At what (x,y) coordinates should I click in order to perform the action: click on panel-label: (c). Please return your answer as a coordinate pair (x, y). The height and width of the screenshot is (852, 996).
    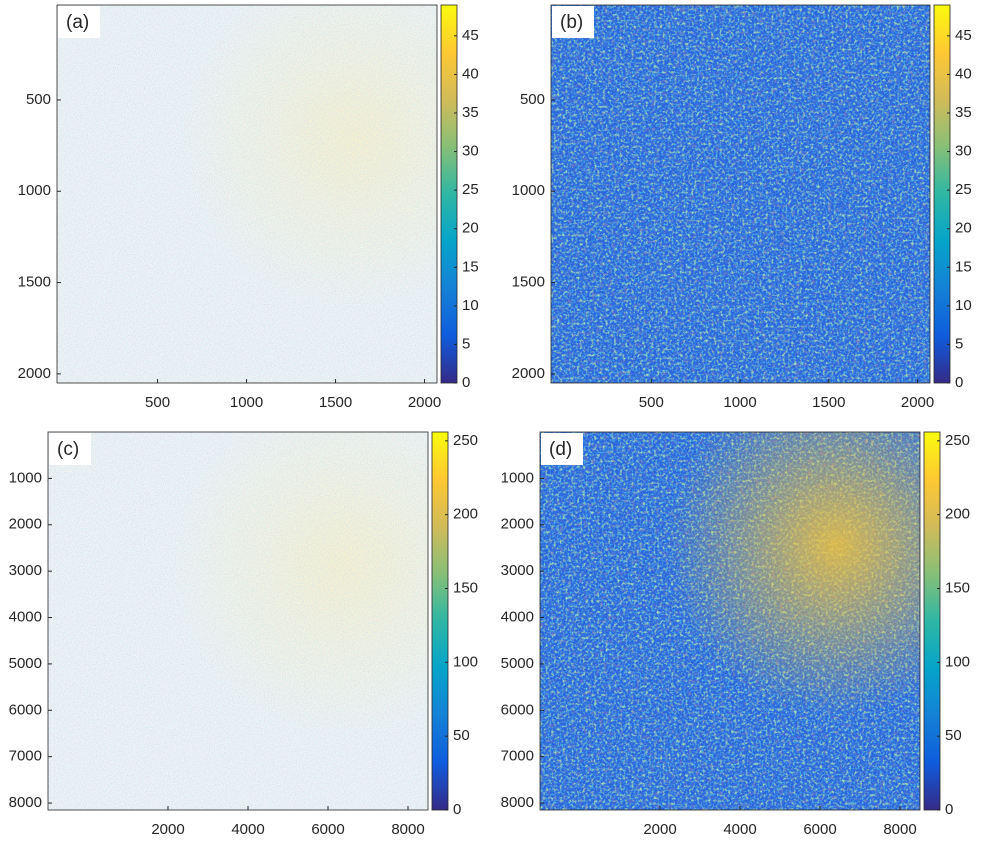
    Looking at the image, I should click on (68, 449).